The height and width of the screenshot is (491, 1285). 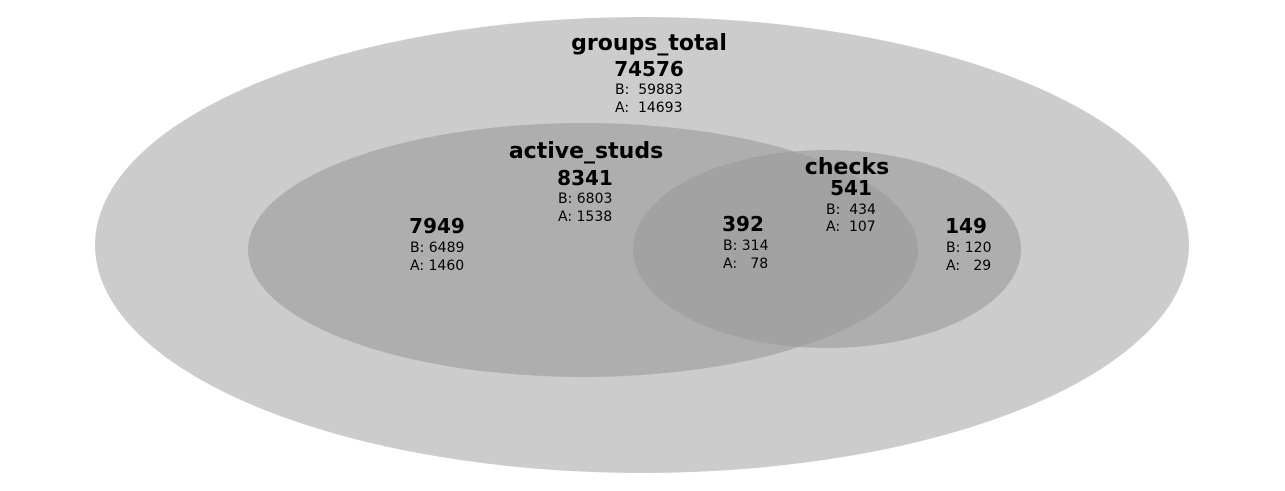 What do you see at coordinates (586, 151) in the screenshot?
I see `active-studs-name: active_studs` at bounding box center [586, 151].